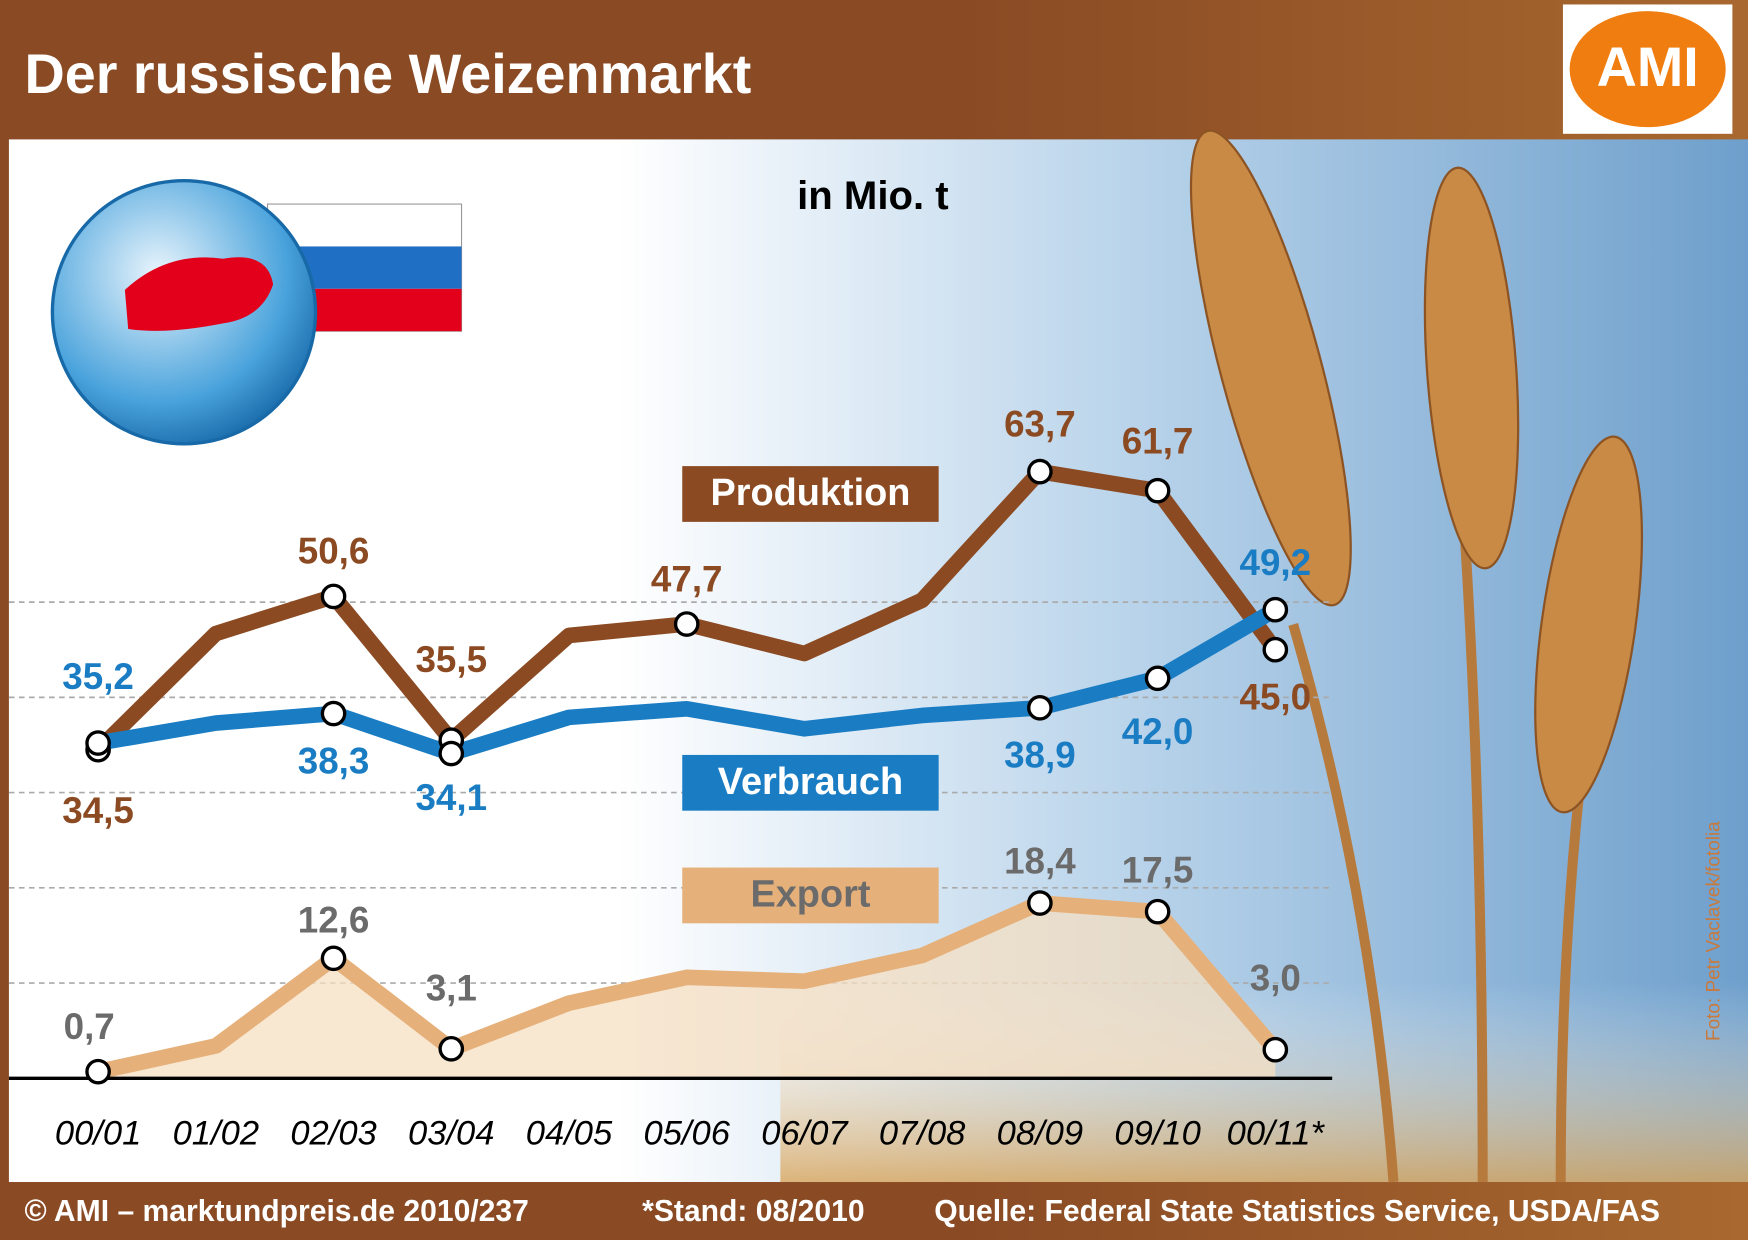 The width and height of the screenshot is (1748, 1240). I want to click on legend-label: Export, so click(810, 895).